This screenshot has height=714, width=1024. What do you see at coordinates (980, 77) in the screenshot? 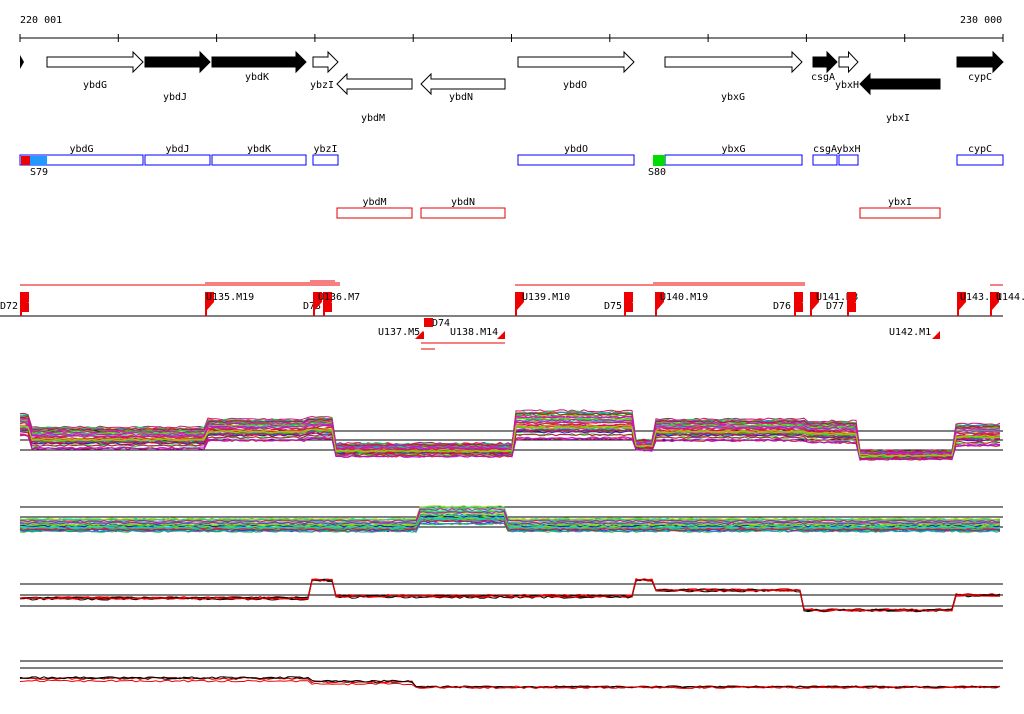
I see `gene-label: cypC` at bounding box center [980, 77].